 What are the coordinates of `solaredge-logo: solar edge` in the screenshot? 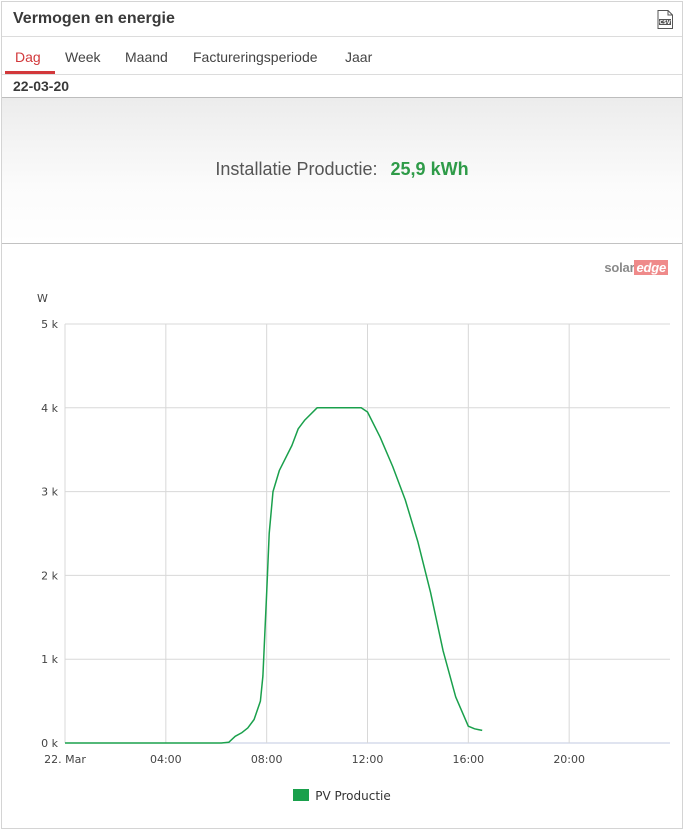 It's located at (636, 267).